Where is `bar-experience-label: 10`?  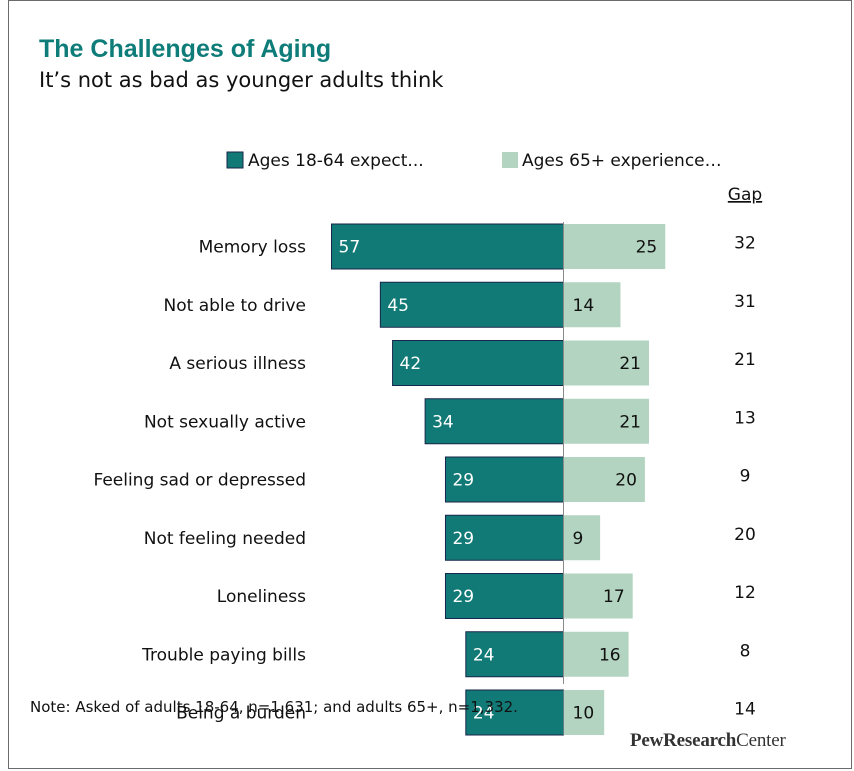
bar-experience-label: 10 is located at coordinates (584, 714).